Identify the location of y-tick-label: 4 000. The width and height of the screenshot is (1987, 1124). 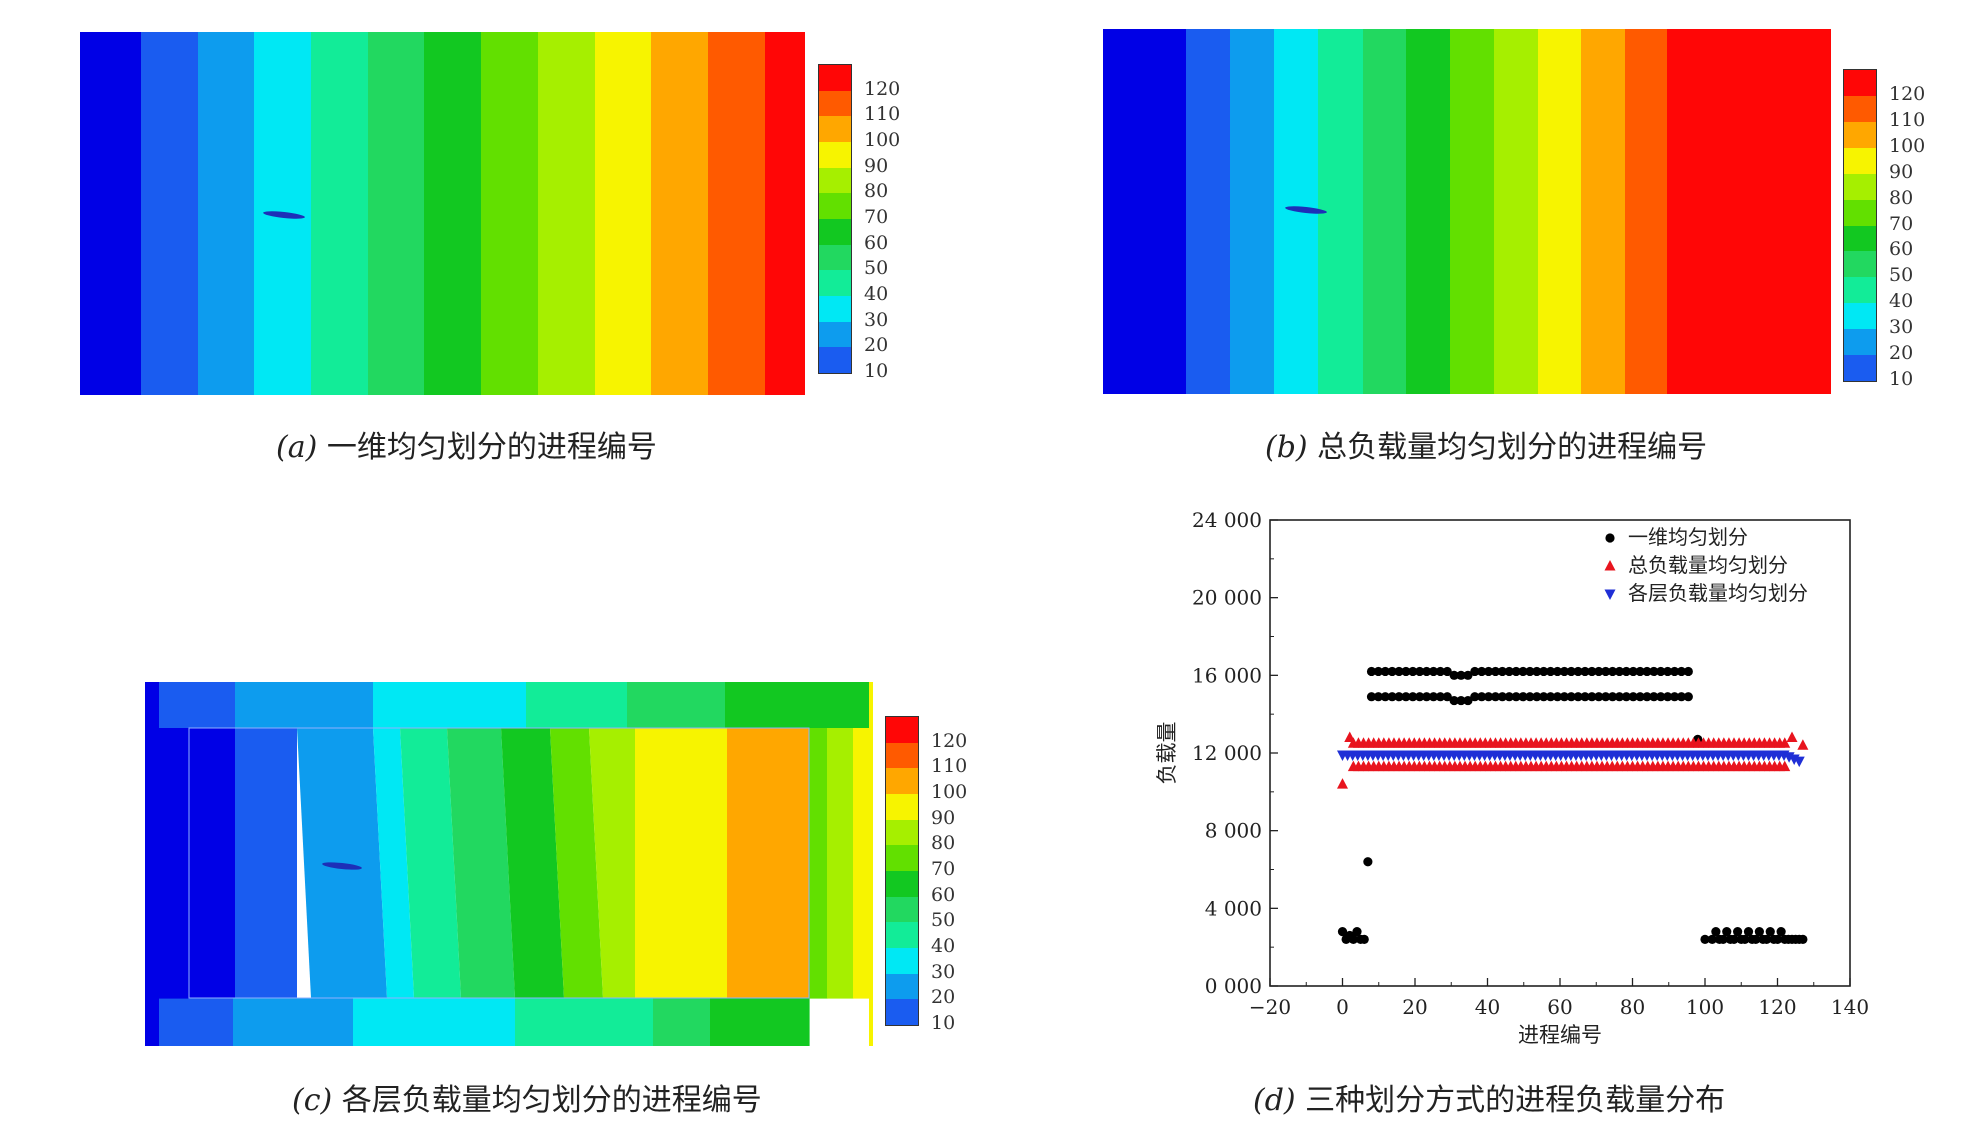
(1233, 908).